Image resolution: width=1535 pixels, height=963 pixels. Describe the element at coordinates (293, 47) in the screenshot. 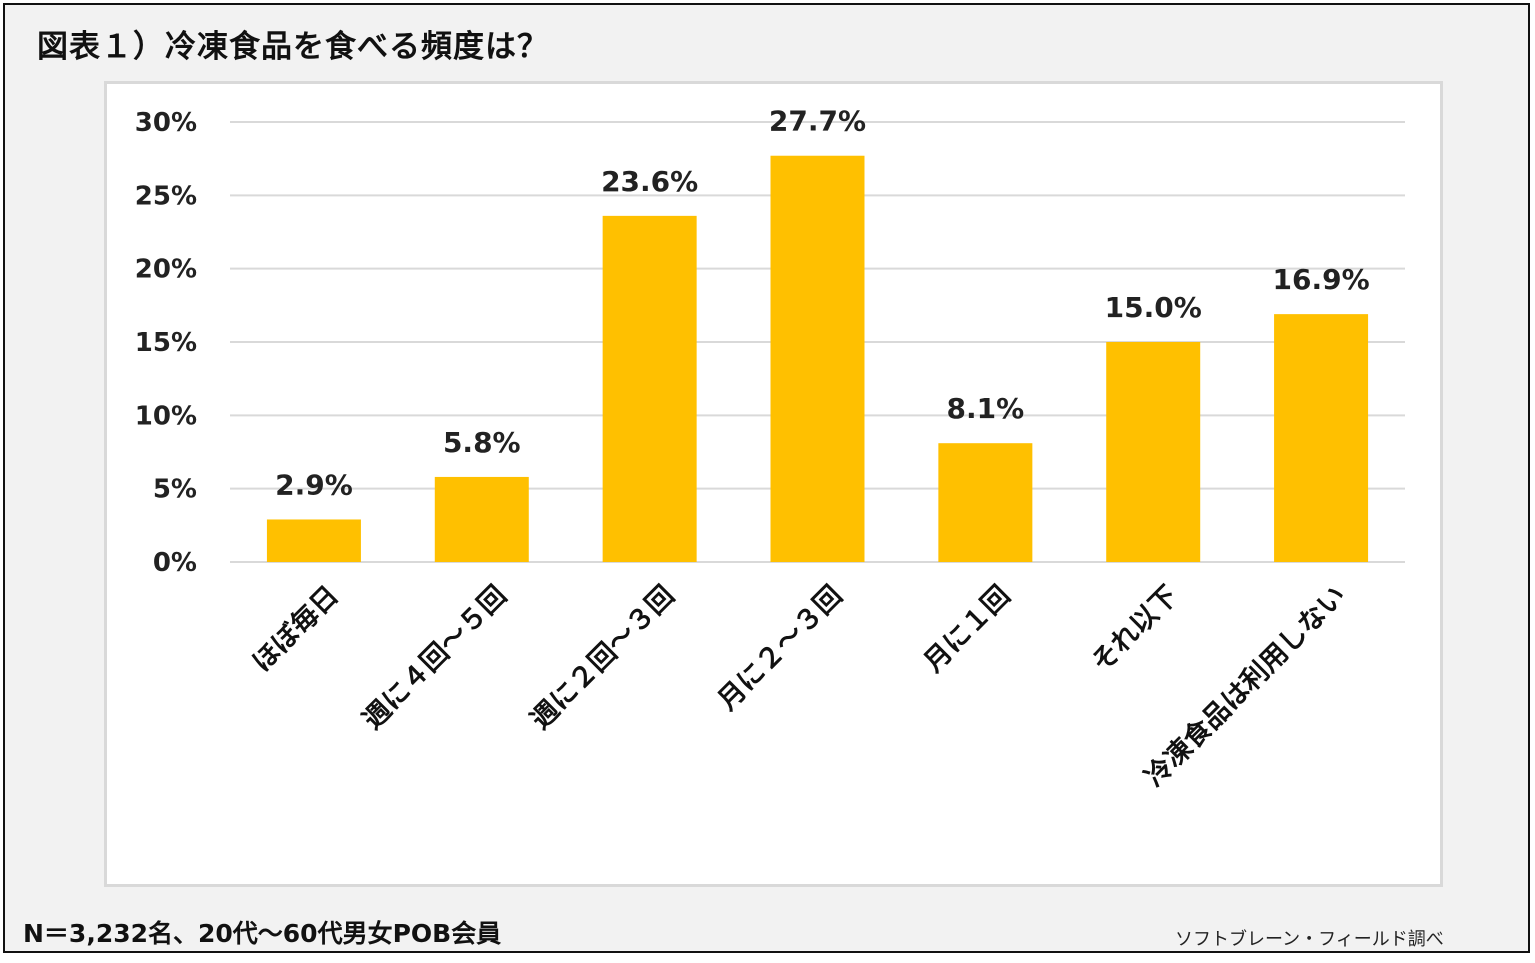

I see `chart-title: 図表１）冷凍食品を食べる頻度は？` at that location.